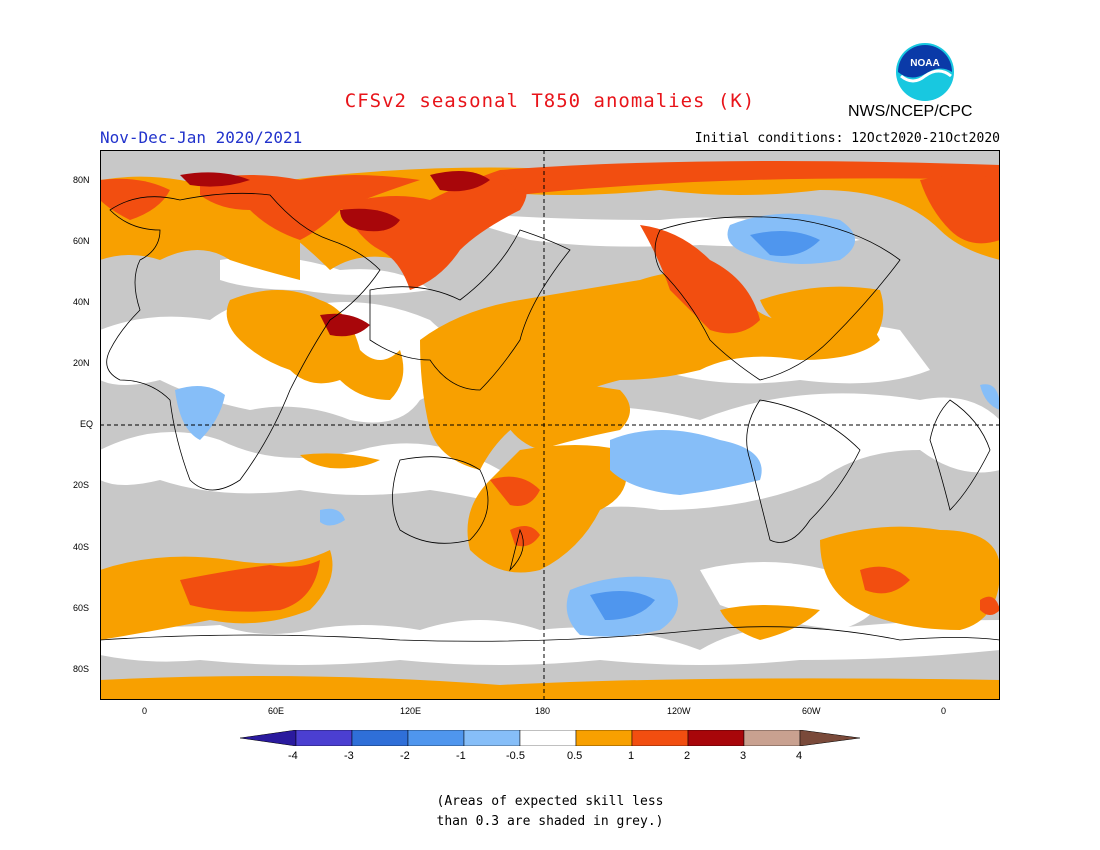 This screenshot has width=1100, height=850. Describe the element at coordinates (81, 485) in the screenshot. I see `lat-label: 20S` at that location.